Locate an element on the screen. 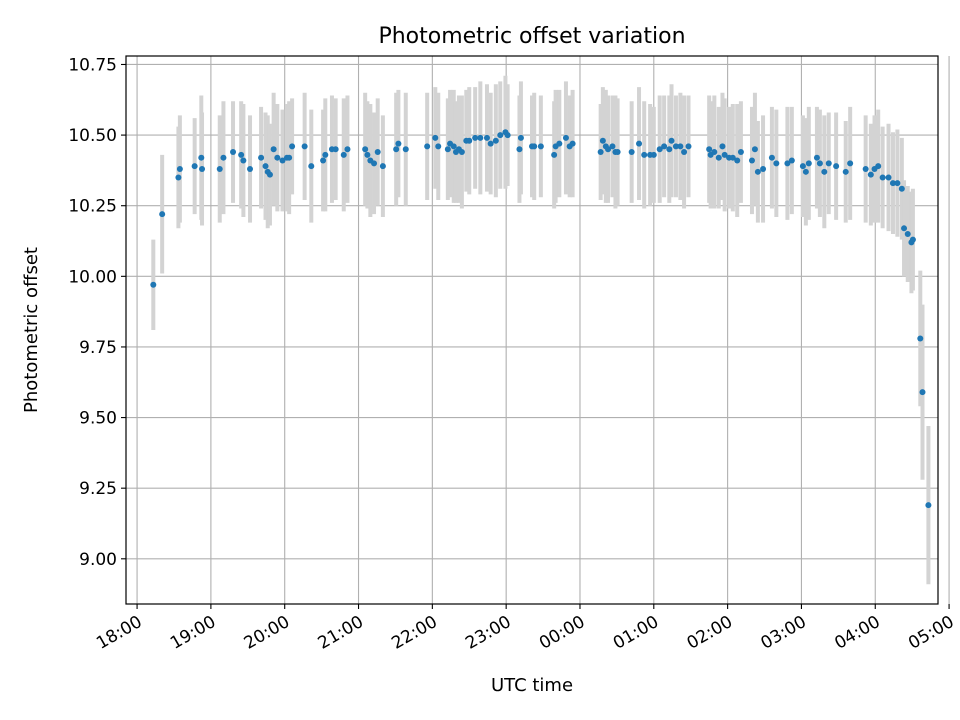 The width and height of the screenshot is (960, 720). y-tick-label: 10.25 is located at coordinates (92, 207).